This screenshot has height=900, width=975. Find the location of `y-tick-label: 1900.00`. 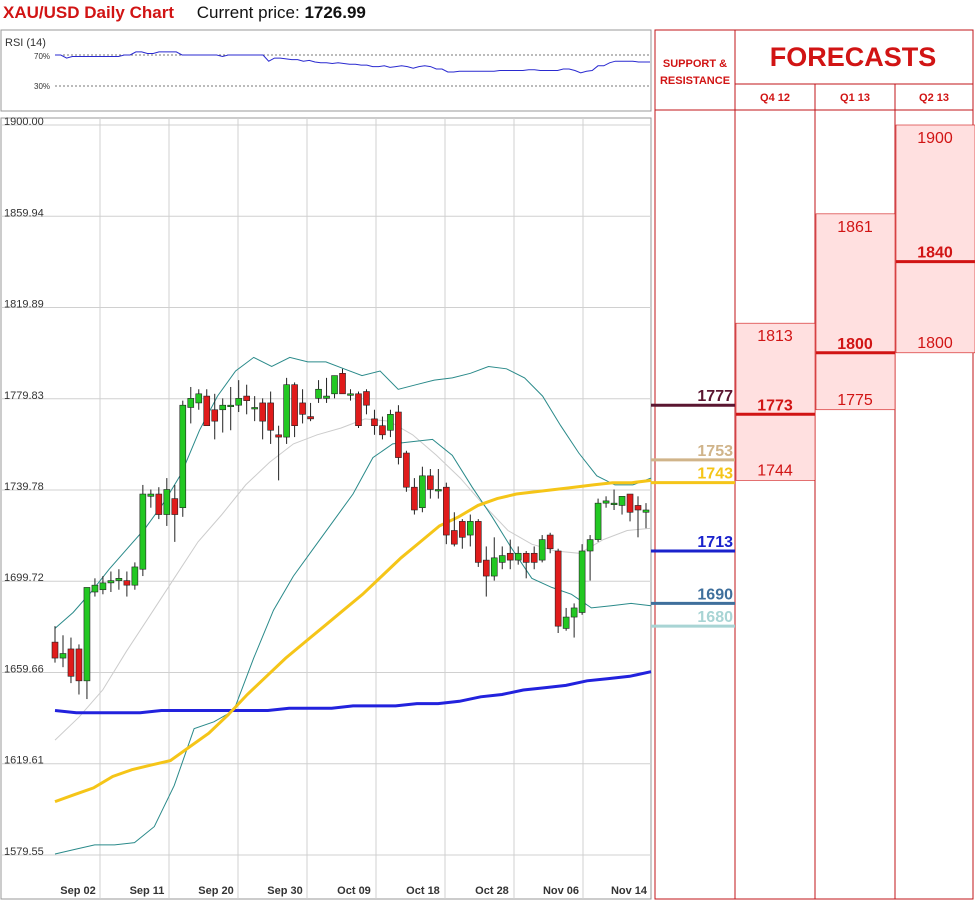

y-tick-label: 1900.00 is located at coordinates (24, 122).